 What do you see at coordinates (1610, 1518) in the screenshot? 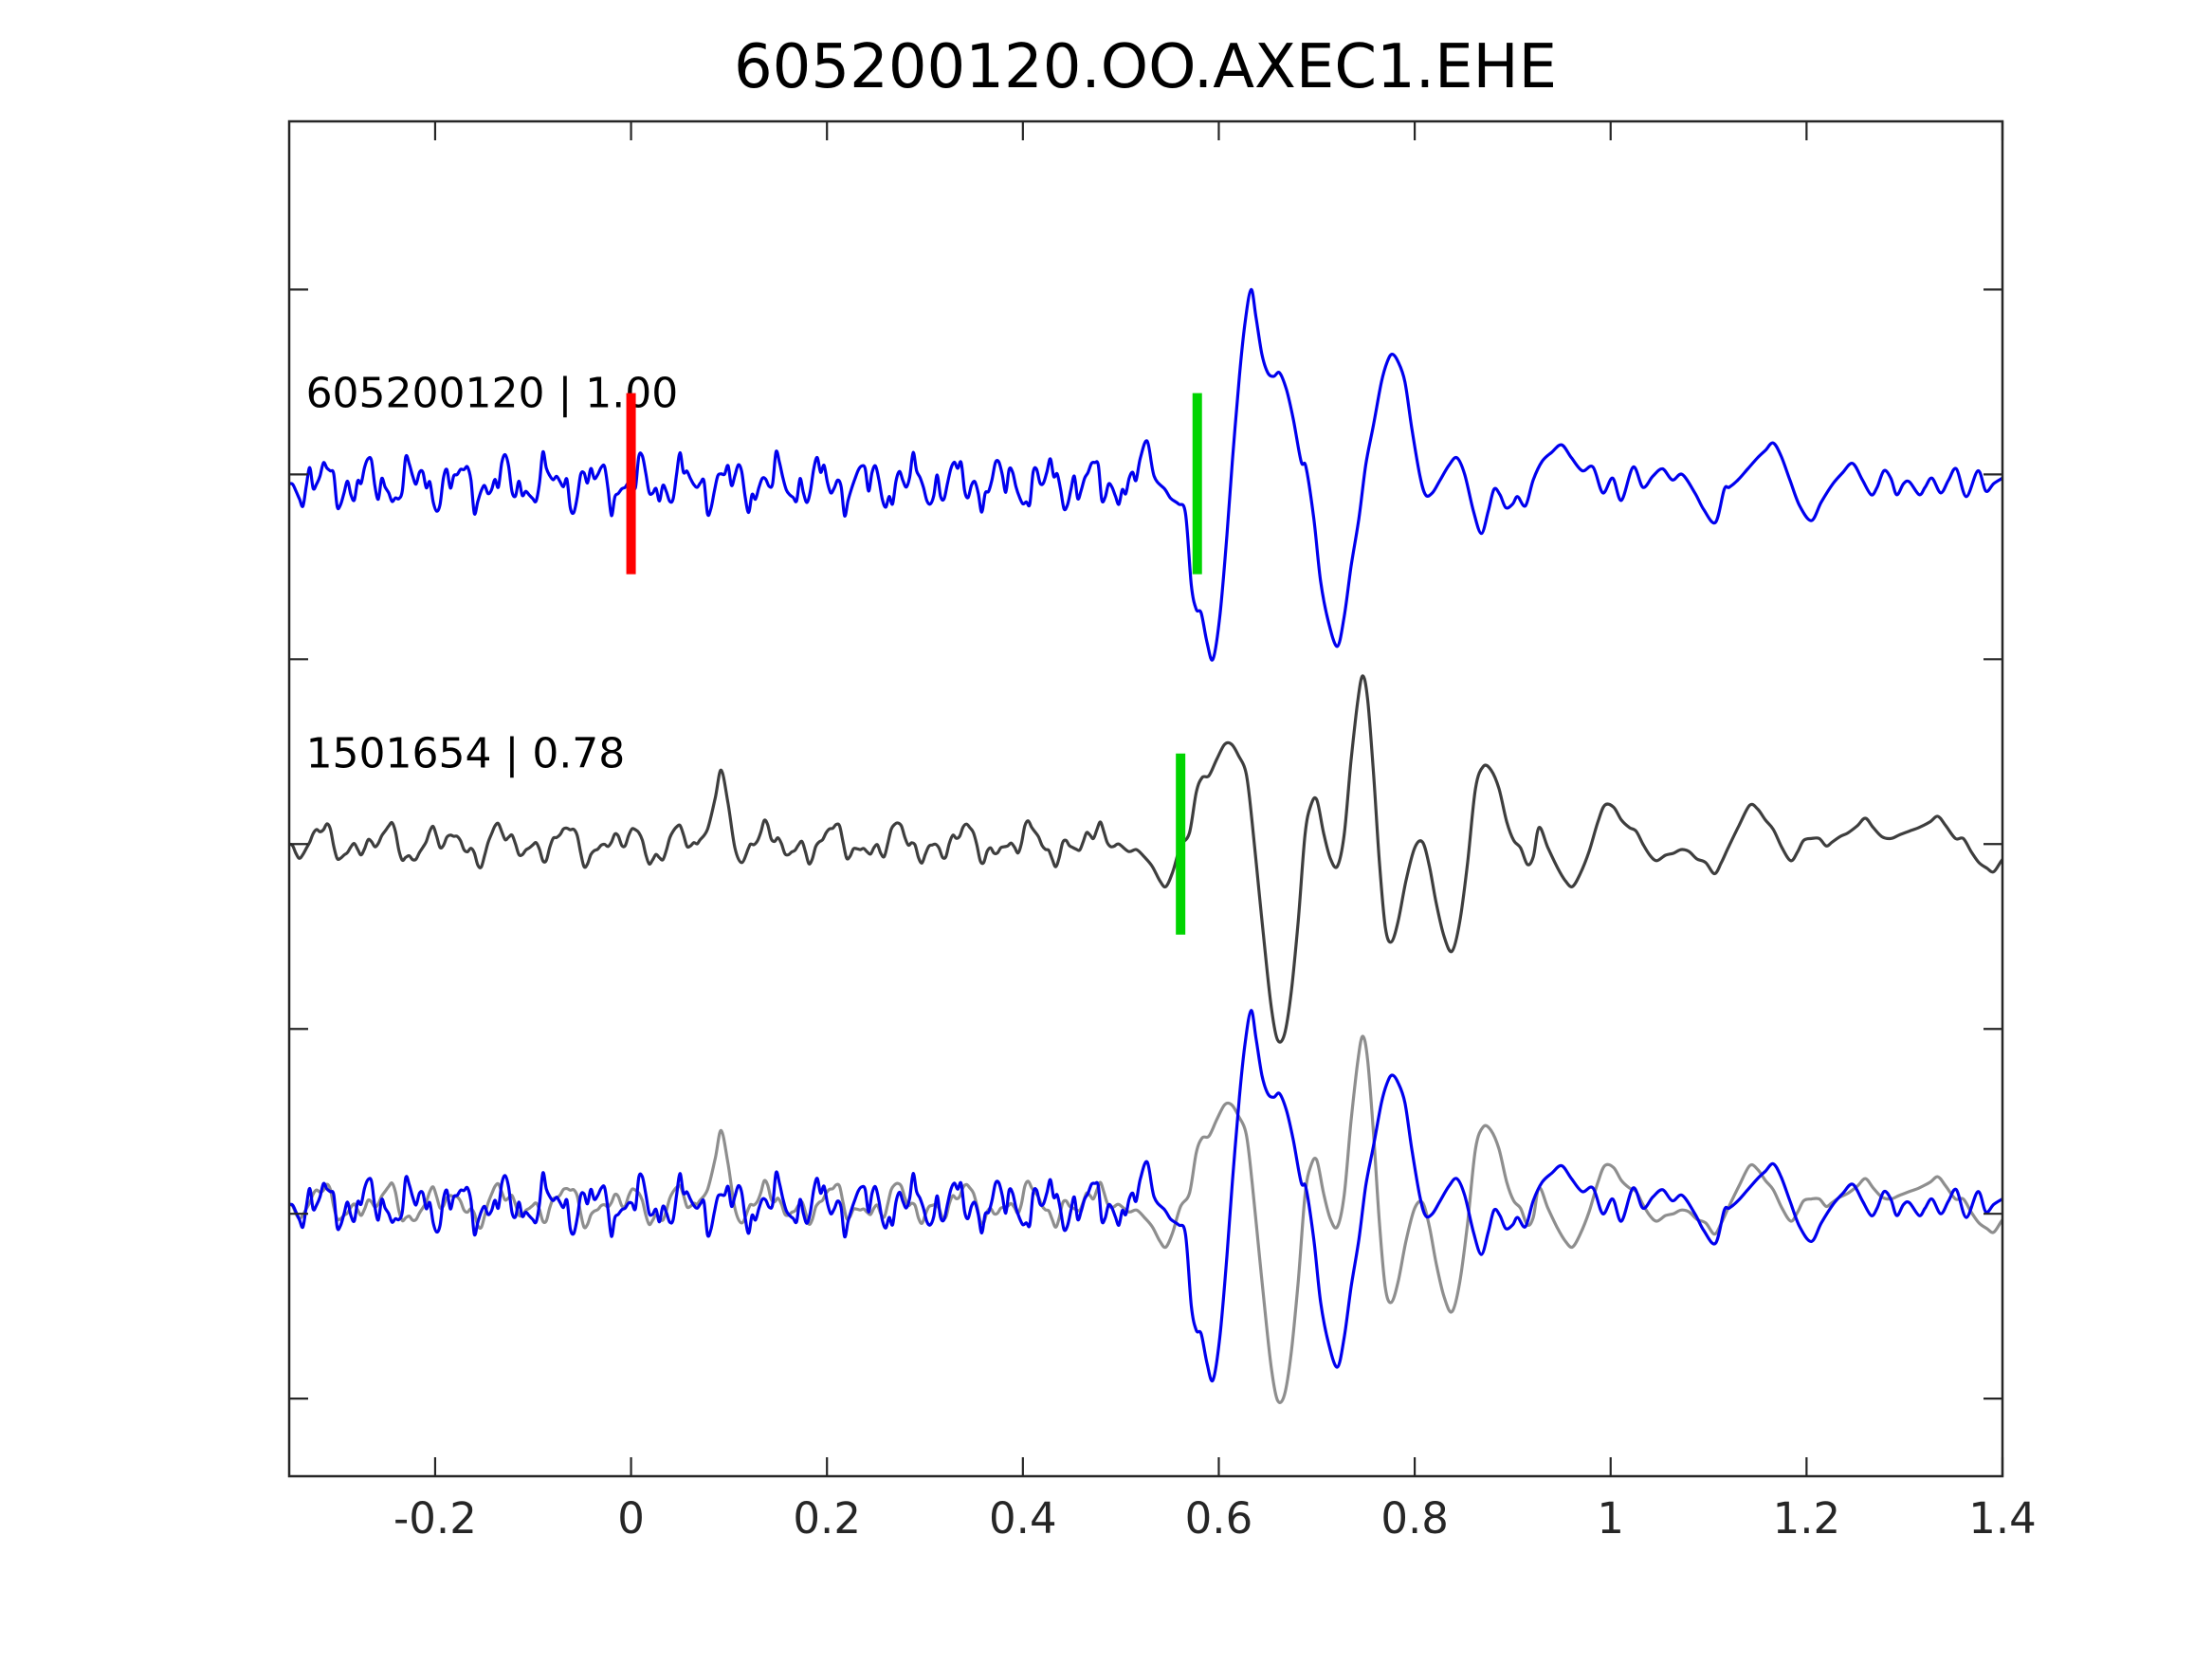
I see `x-tick-label: 1` at bounding box center [1610, 1518].